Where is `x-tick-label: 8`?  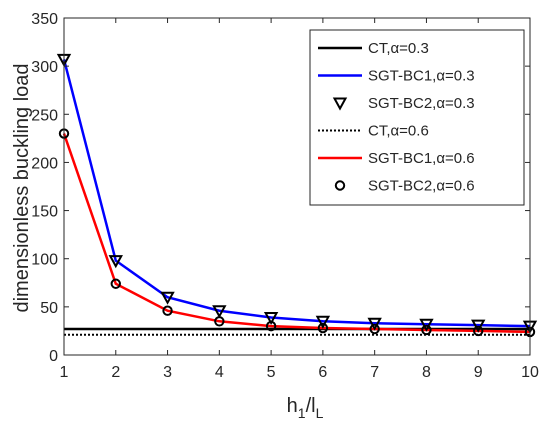 x-tick-label: 8 is located at coordinates (426, 372).